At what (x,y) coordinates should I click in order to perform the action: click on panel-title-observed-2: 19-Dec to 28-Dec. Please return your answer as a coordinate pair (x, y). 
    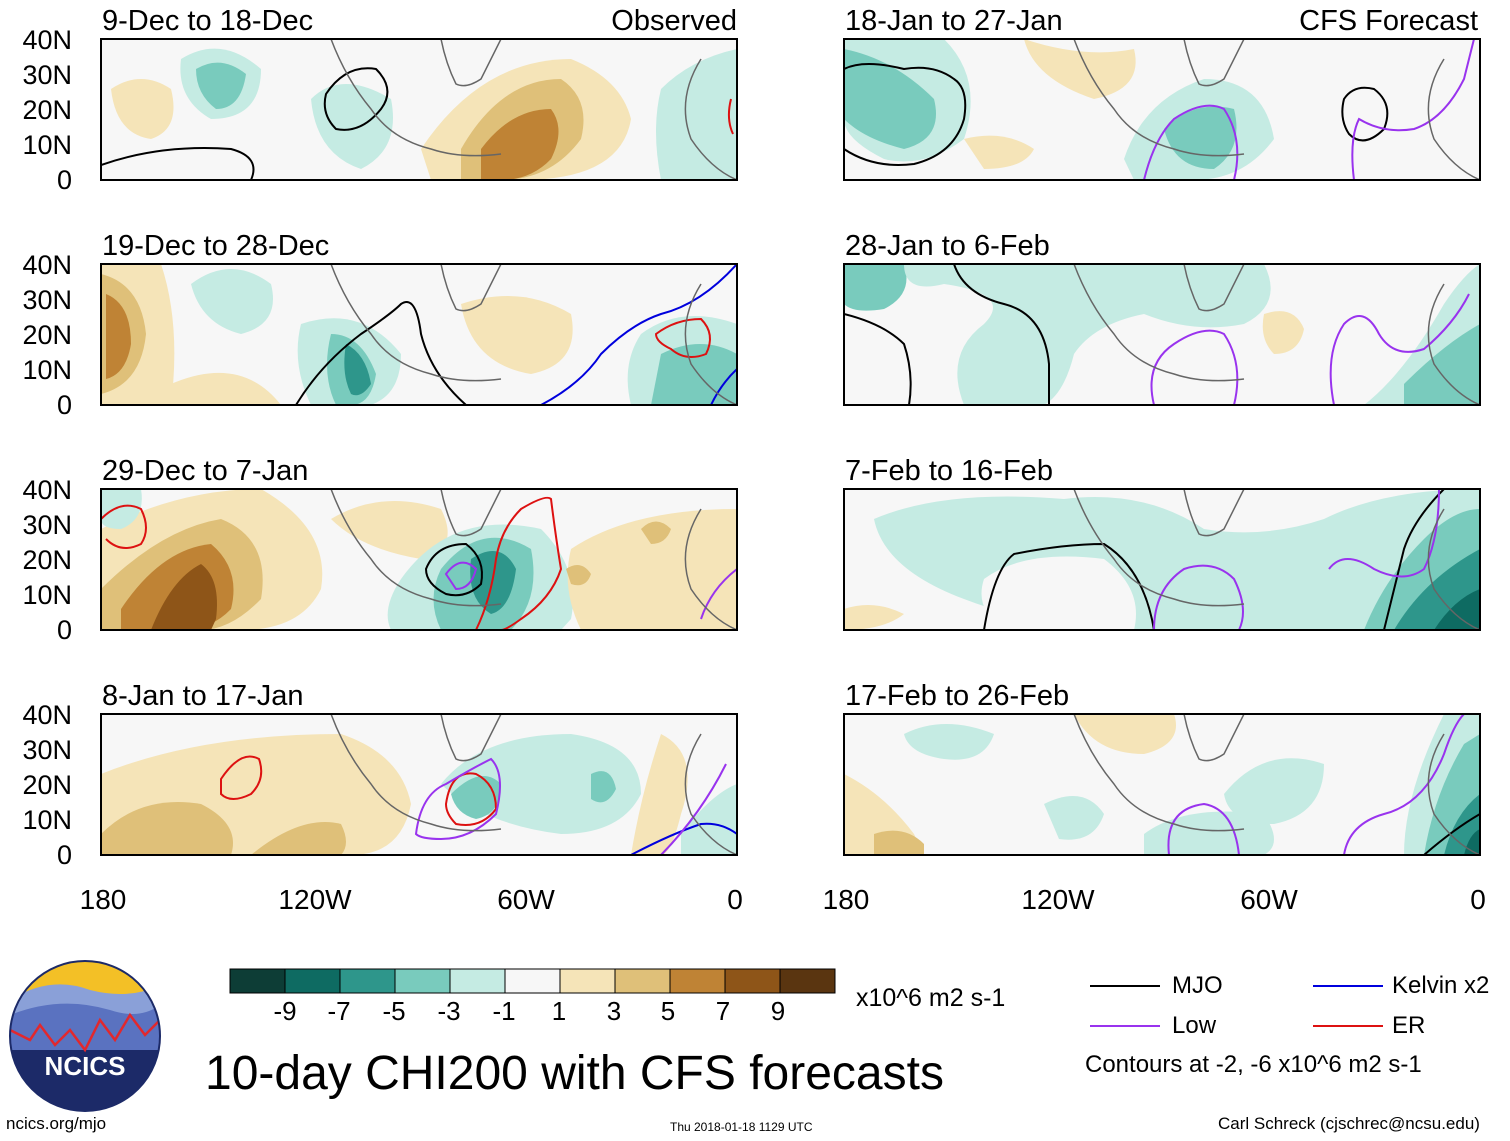
    Looking at the image, I should click on (215, 246).